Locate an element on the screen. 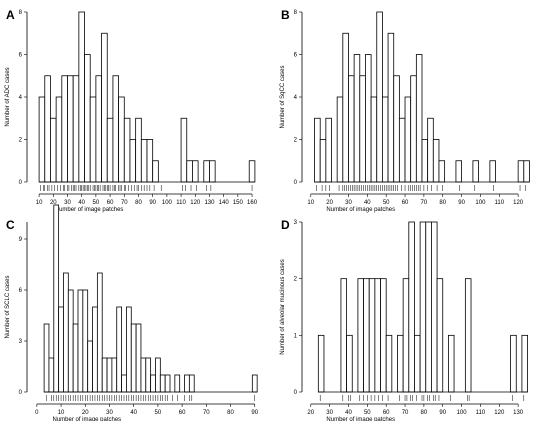  panel-letter: A is located at coordinates (10, 15).